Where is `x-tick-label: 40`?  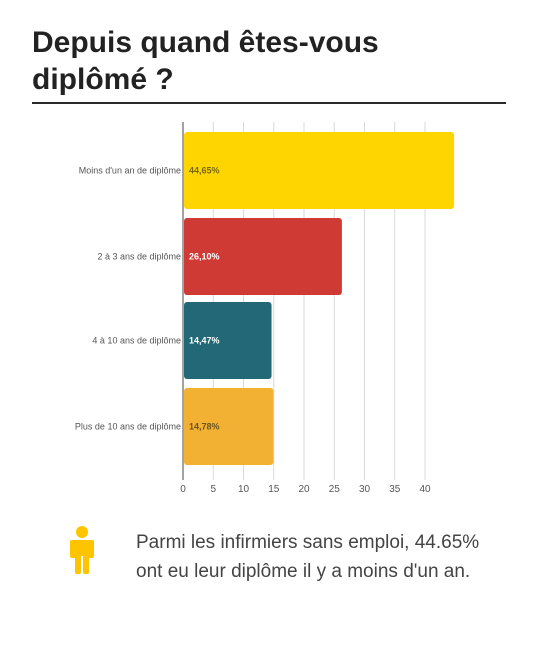
x-tick-label: 40 is located at coordinates (425, 489).